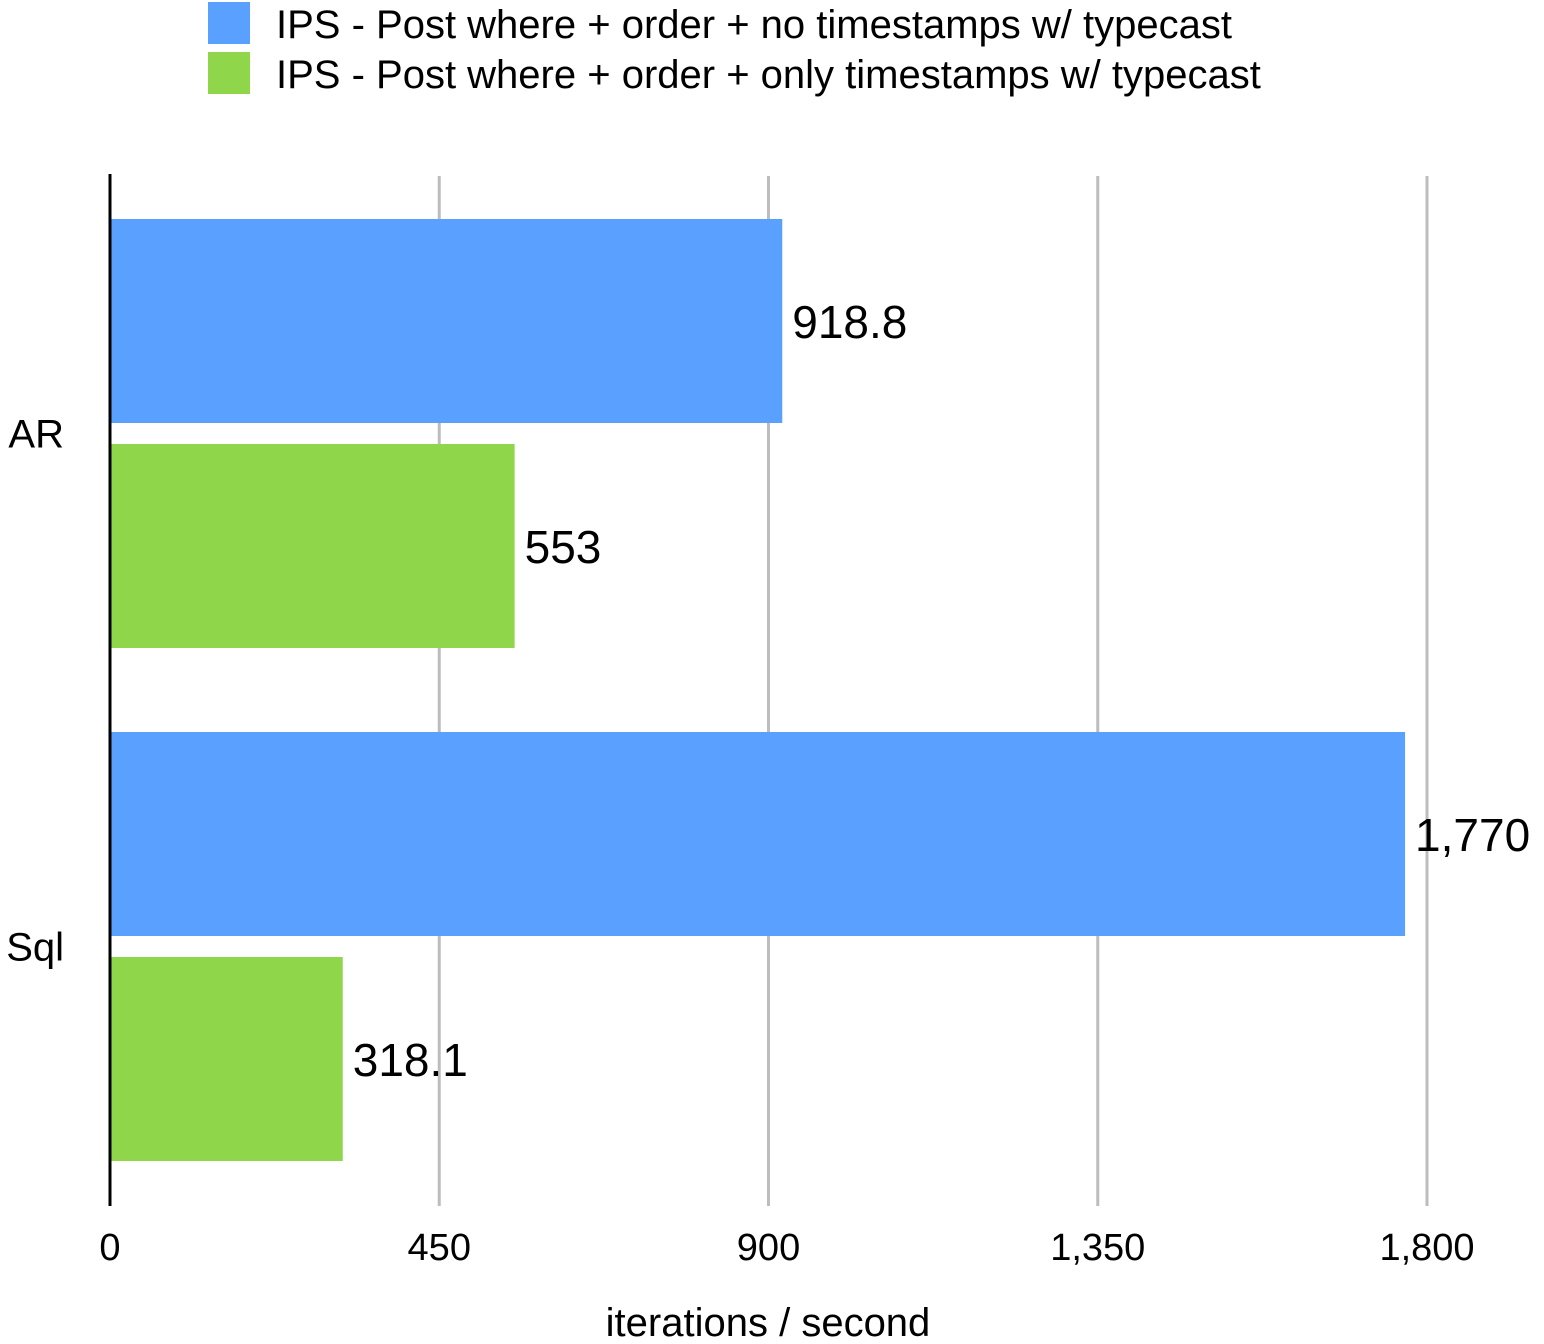  Describe the element at coordinates (768, 1248) in the screenshot. I see `x-tick-label: 900` at that location.